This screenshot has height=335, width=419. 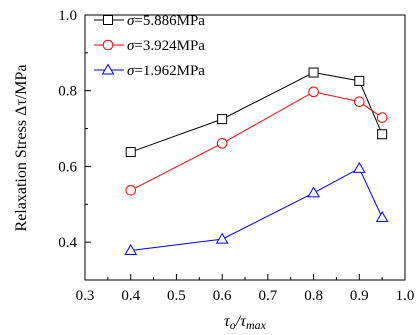 What do you see at coordinates (108, 20) in the screenshot?
I see `legend-marker-s1` at bounding box center [108, 20].